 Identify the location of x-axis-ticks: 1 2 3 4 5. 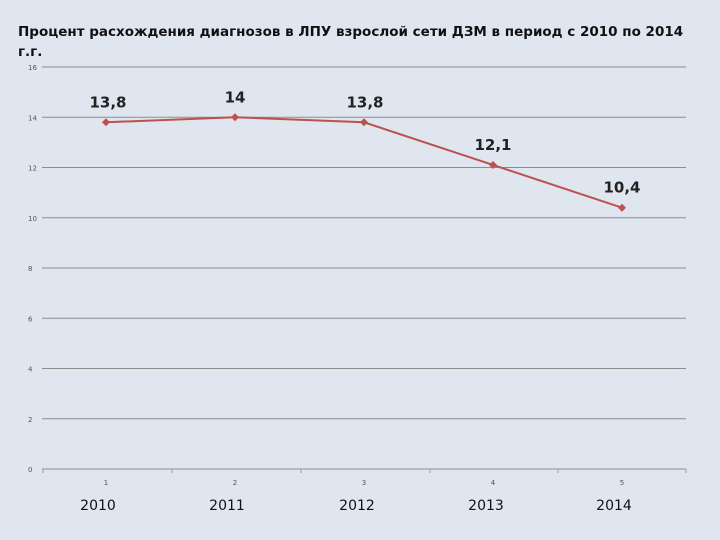
(364, 483).